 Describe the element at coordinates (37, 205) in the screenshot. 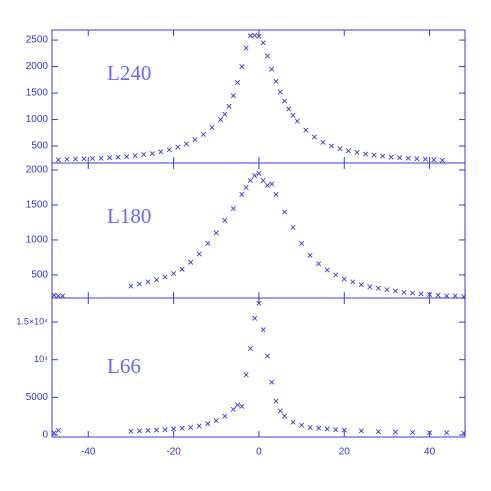

I see `y-tick-label: 1500` at that location.